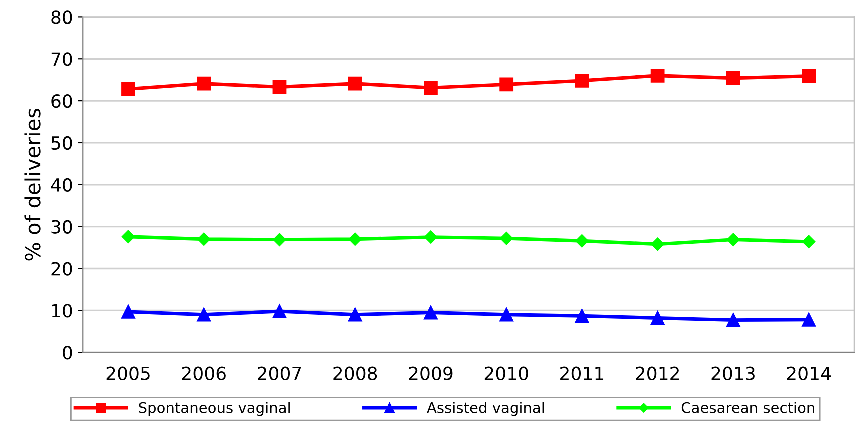  What do you see at coordinates (485, 409) in the screenshot?
I see `legend-label: Assisted vaginal` at bounding box center [485, 409].